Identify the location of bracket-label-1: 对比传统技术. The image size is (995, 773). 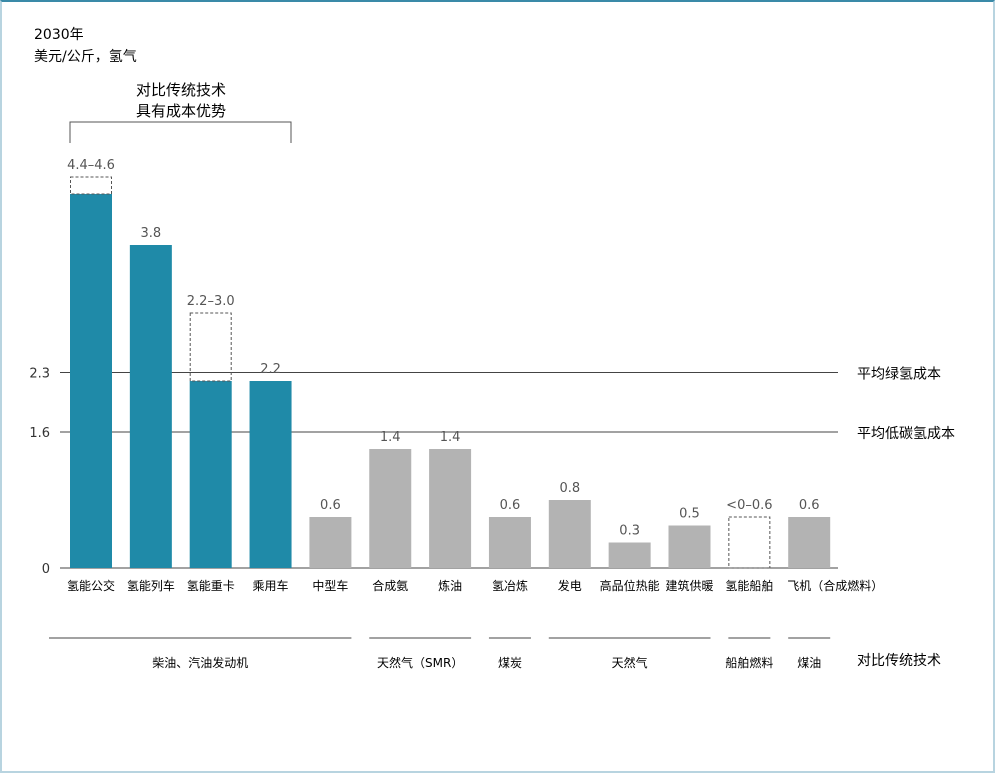
(181, 90).